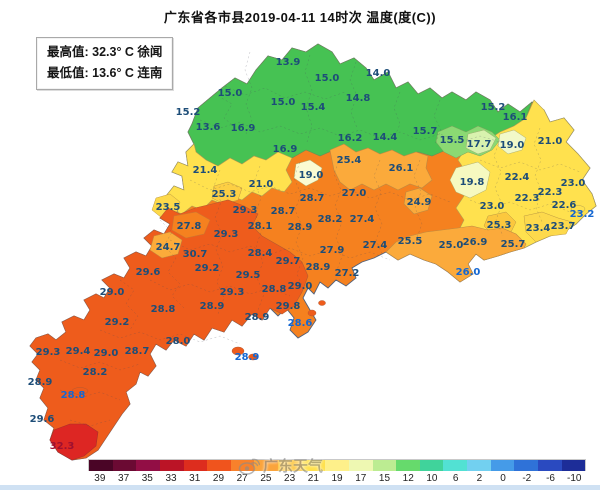  I want to click on temp-label: 19.8, so click(472, 182).